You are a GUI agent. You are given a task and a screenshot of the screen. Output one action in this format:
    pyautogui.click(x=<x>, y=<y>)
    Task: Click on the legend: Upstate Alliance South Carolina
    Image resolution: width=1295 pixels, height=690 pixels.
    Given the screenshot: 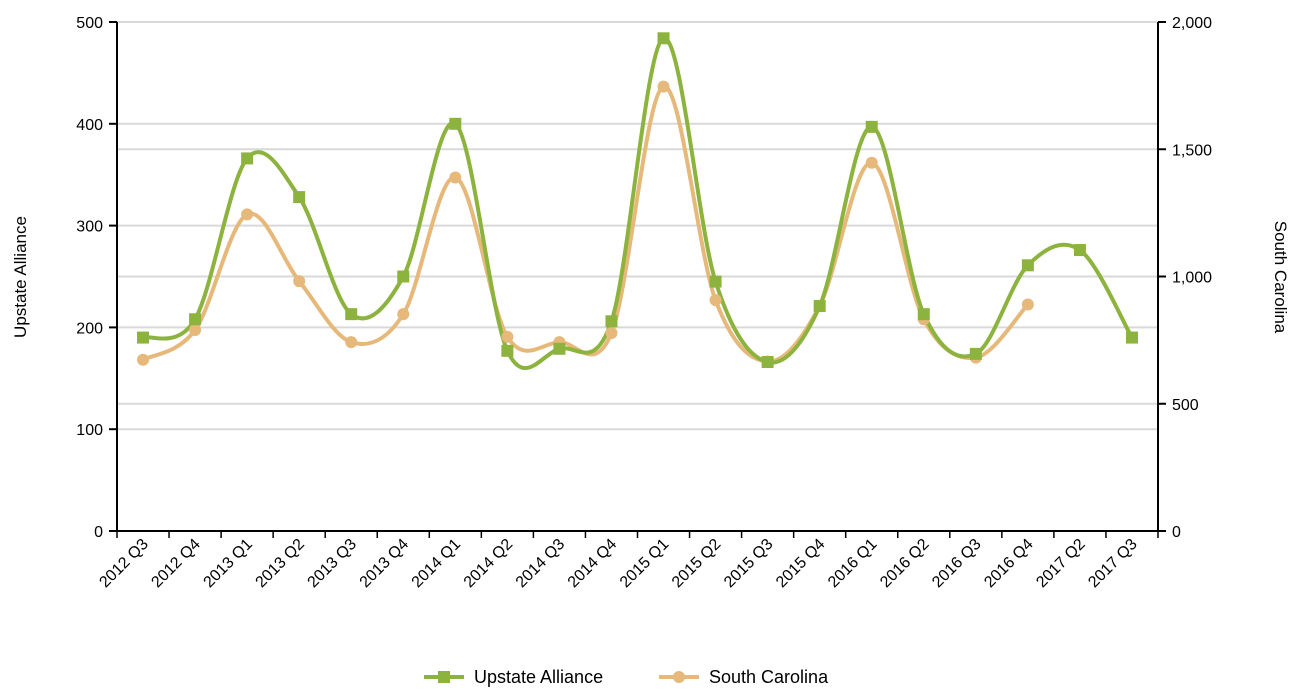 What is the action you would take?
    pyautogui.click(x=626, y=677)
    